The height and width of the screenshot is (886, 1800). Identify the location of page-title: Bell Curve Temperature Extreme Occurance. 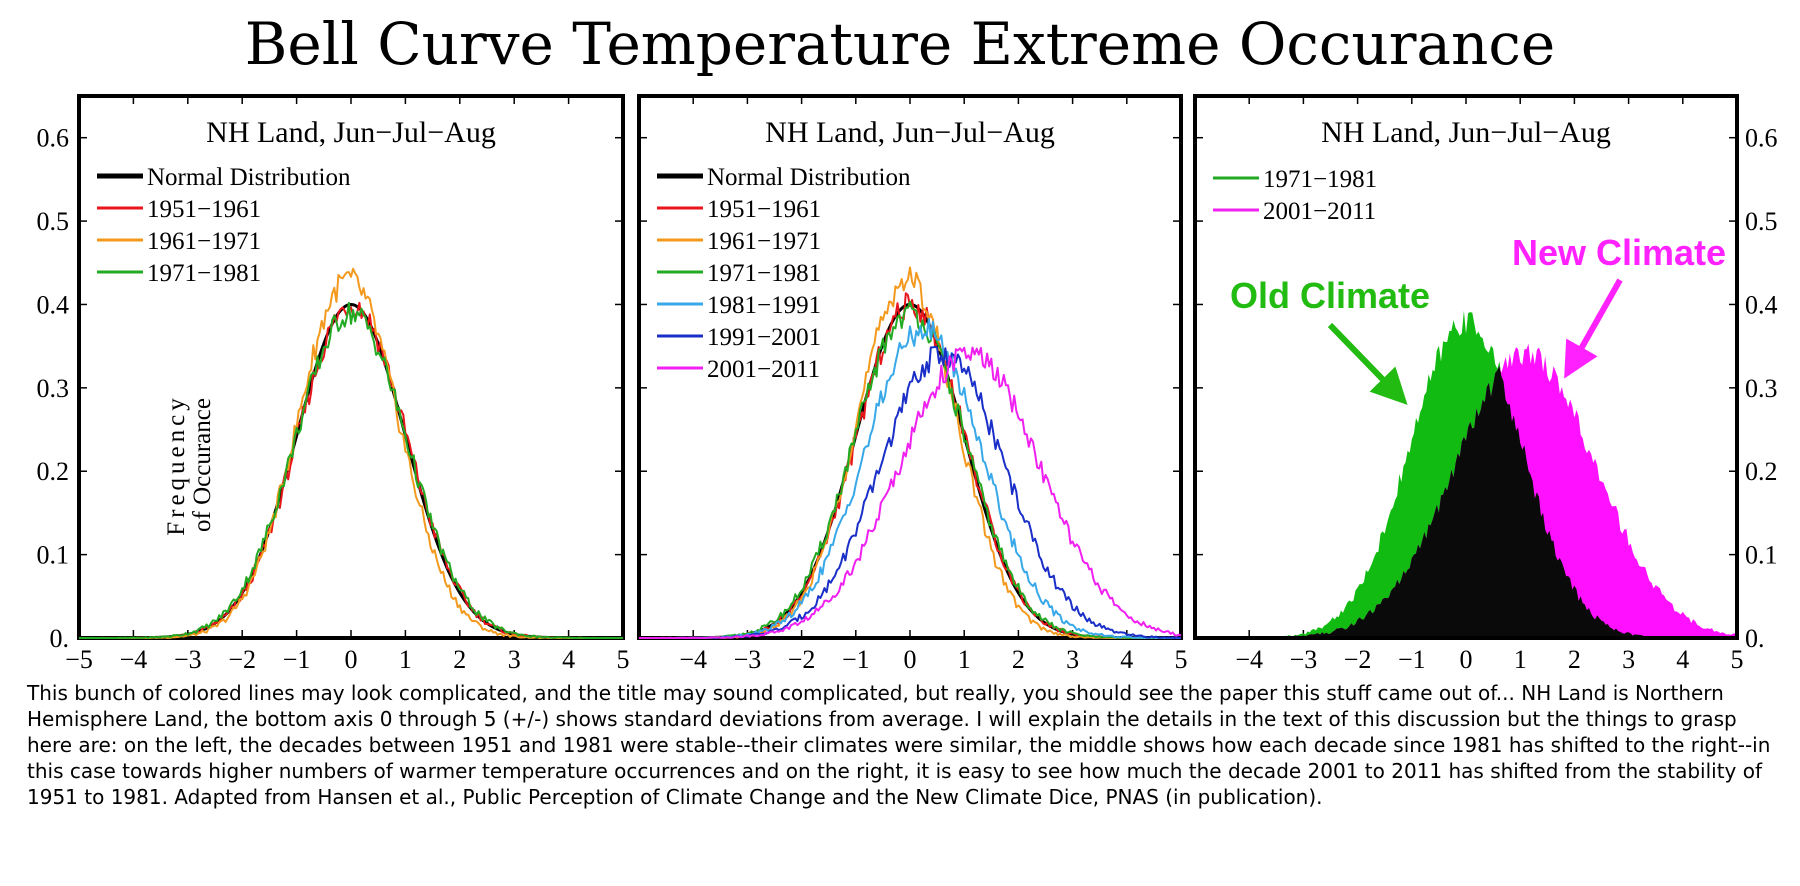
(900, 44).